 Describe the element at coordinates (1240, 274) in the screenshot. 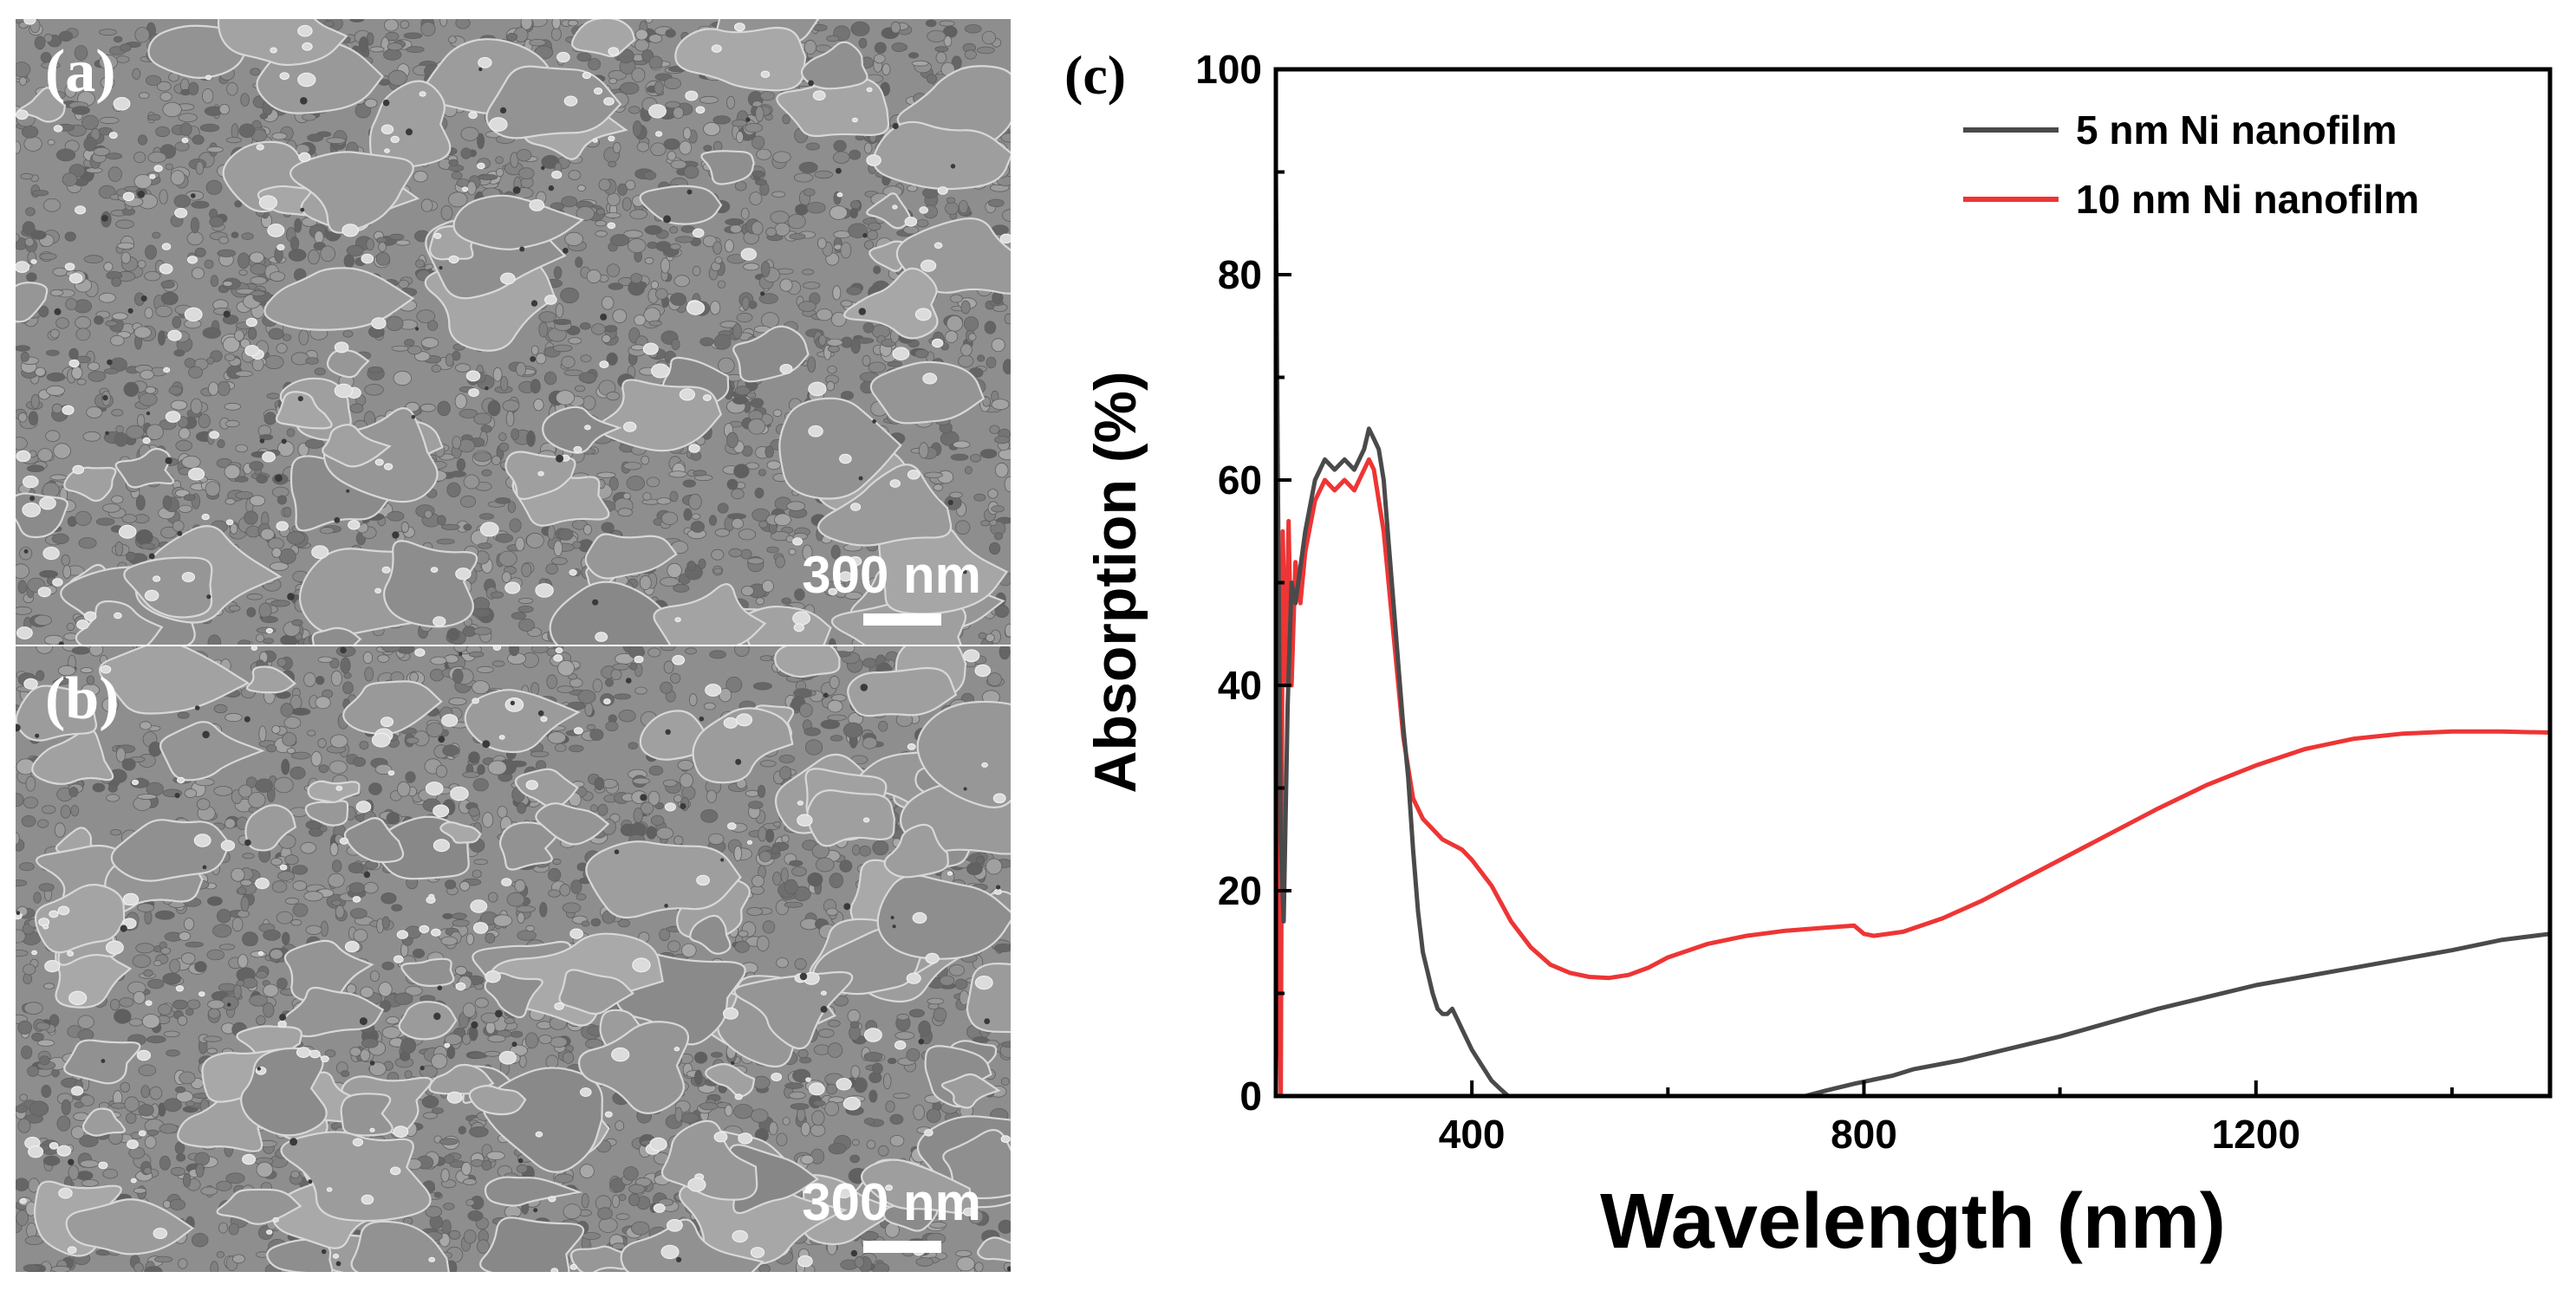

I see `y-tick-label: 80` at that location.